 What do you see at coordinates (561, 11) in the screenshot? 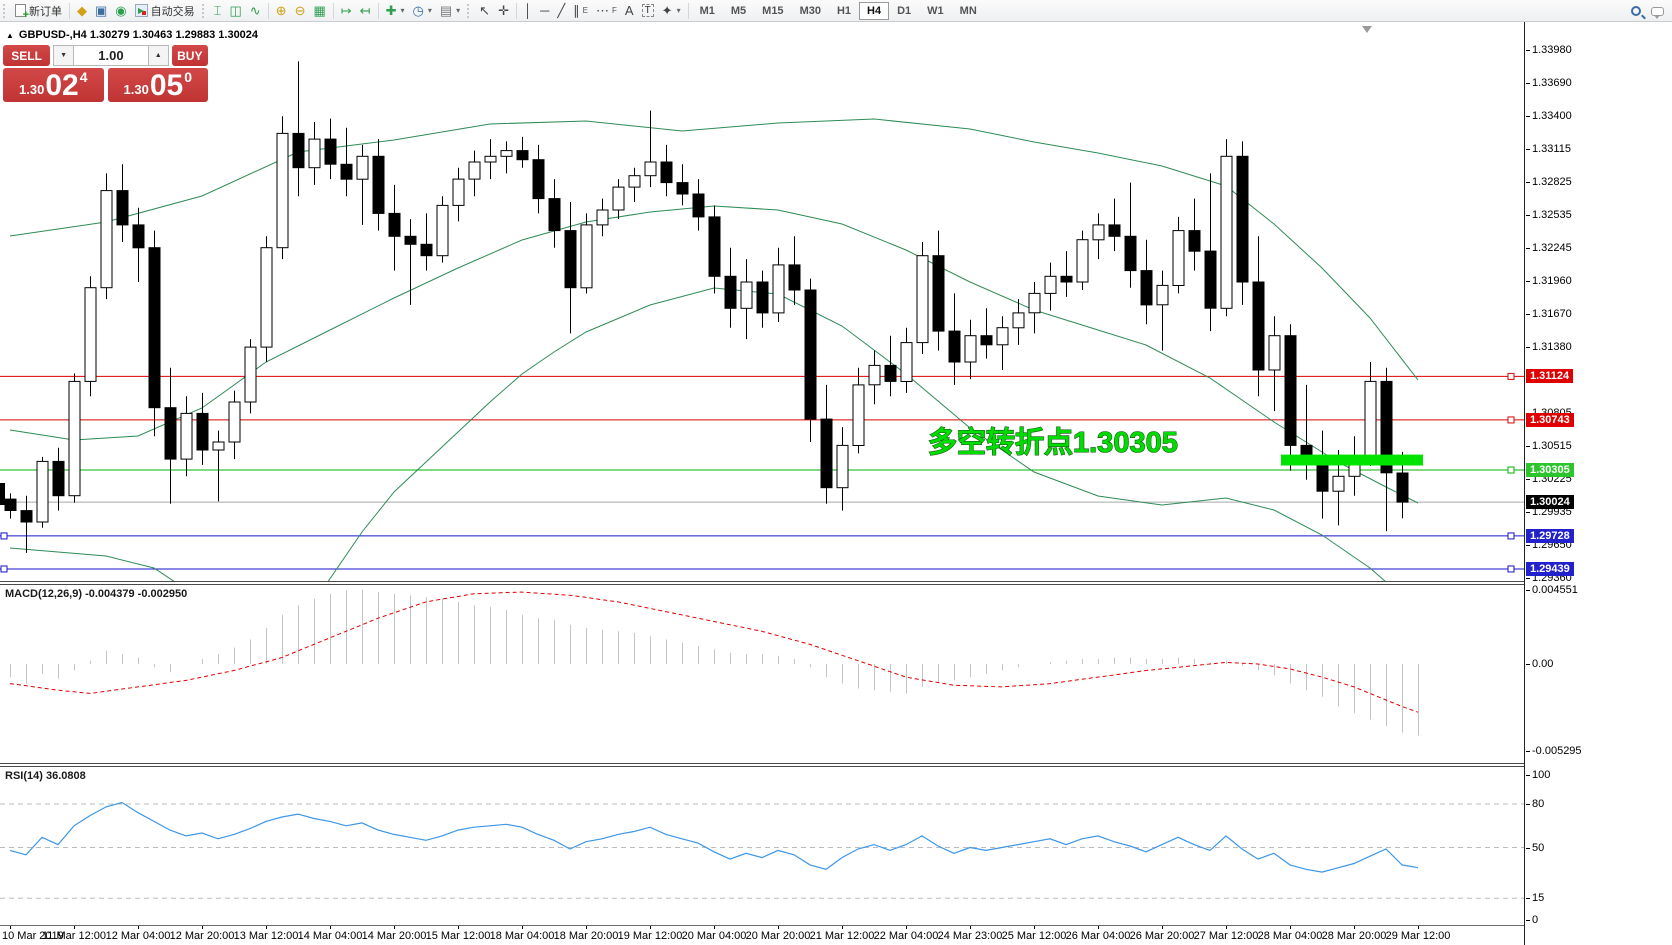
I see `trendline-button: ╱` at bounding box center [561, 11].